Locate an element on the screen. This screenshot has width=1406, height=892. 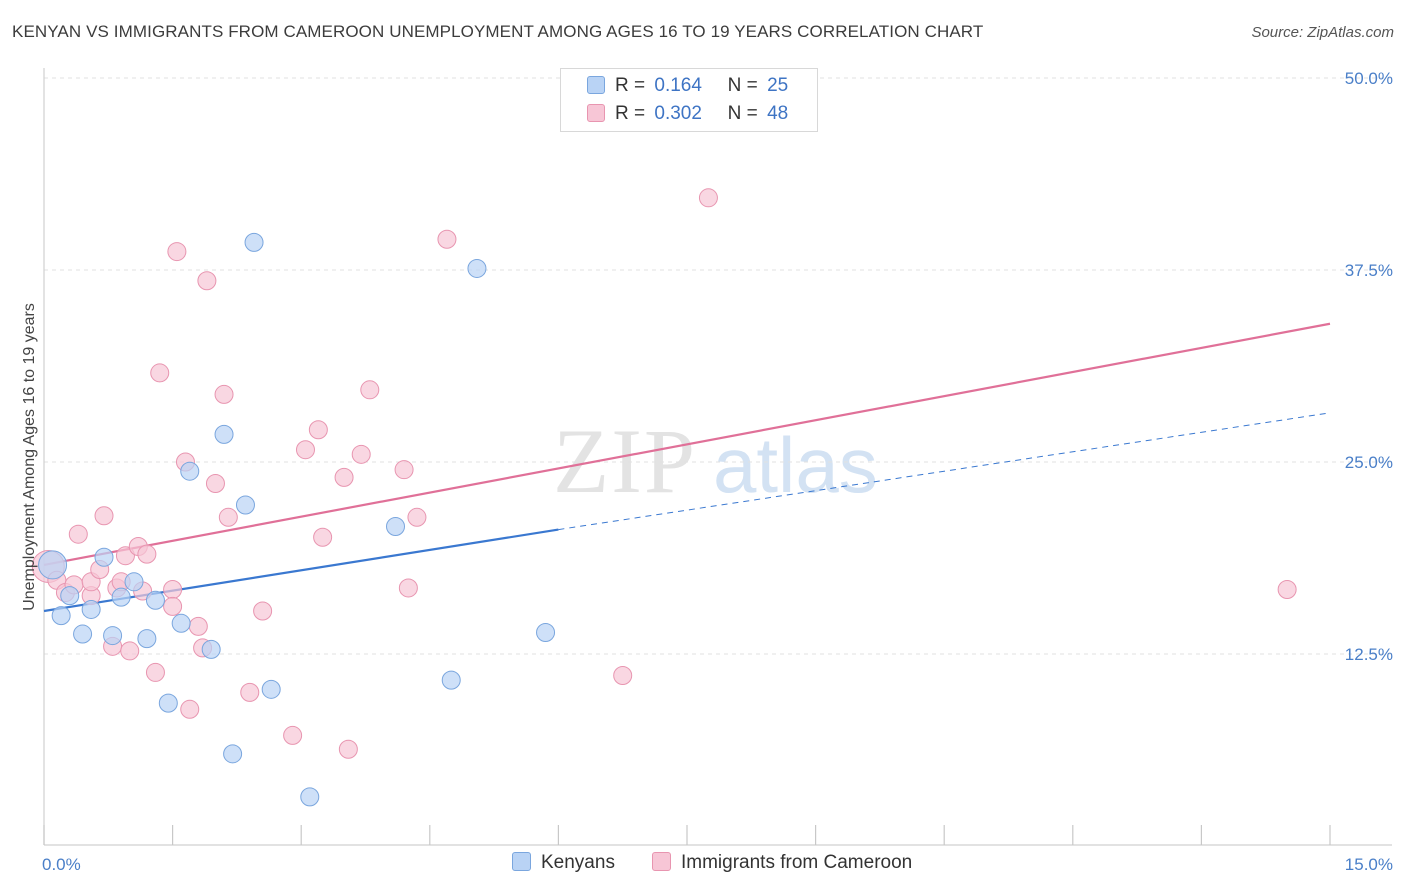
bottom-legend-kenyans: Kenyans is located at coordinates (563, 863).